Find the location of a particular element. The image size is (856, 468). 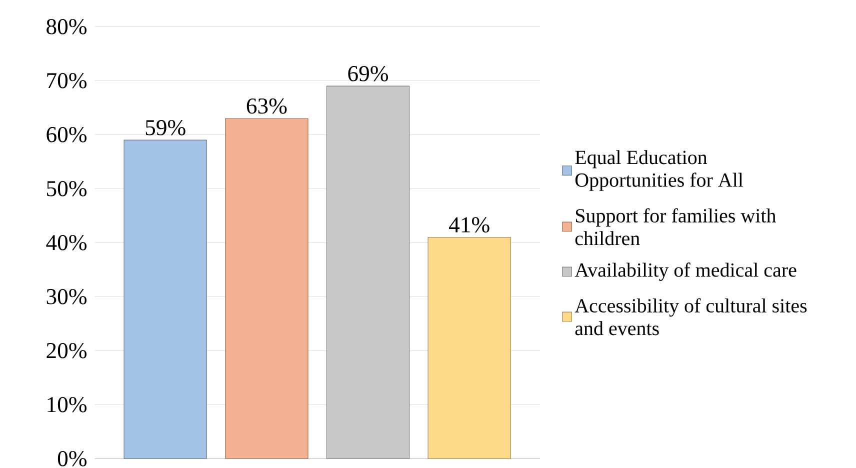

y-tick-label: 30% is located at coordinates (66, 296).